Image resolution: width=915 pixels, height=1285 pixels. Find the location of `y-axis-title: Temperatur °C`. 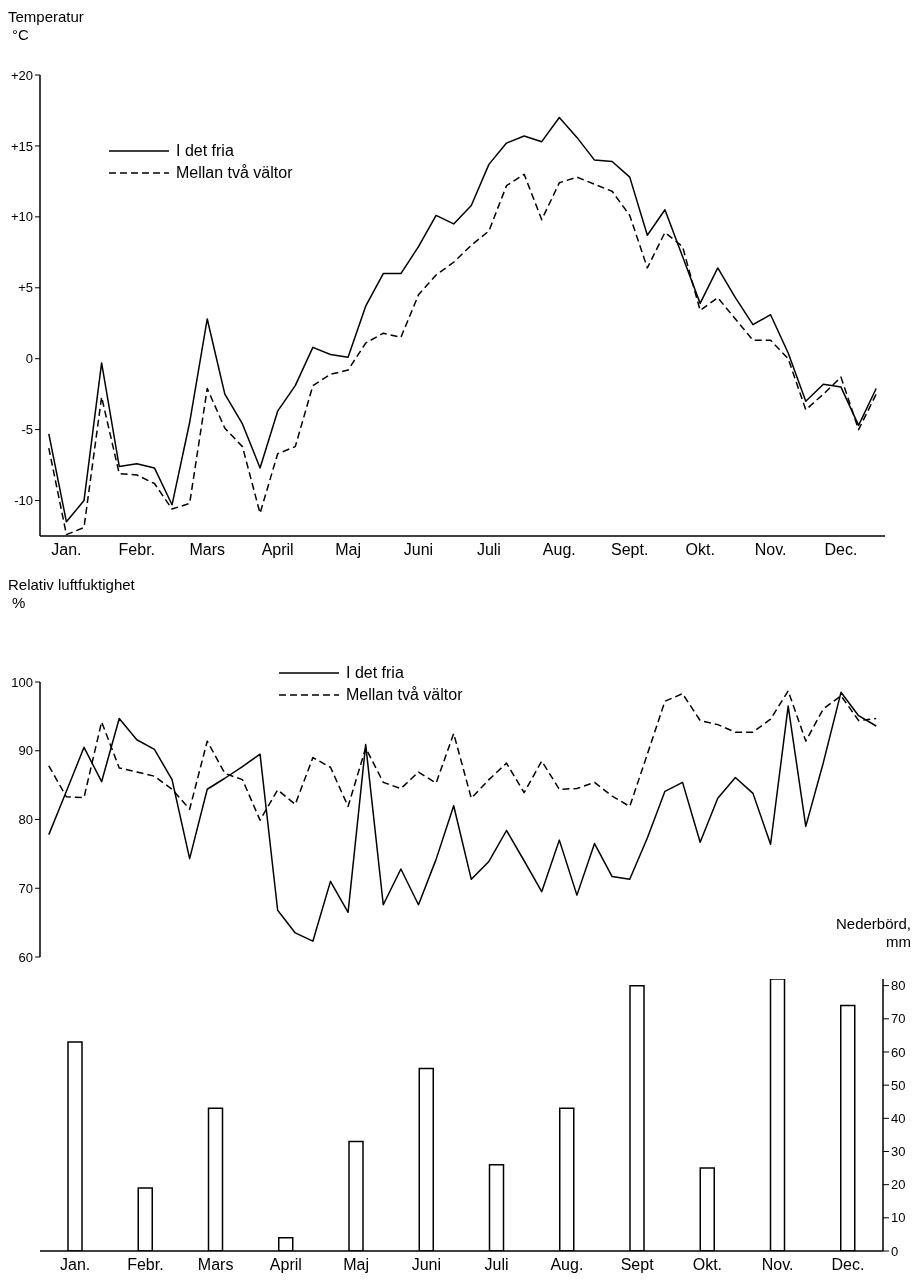

y-axis-title: Temperatur °C is located at coordinates (46, 26).